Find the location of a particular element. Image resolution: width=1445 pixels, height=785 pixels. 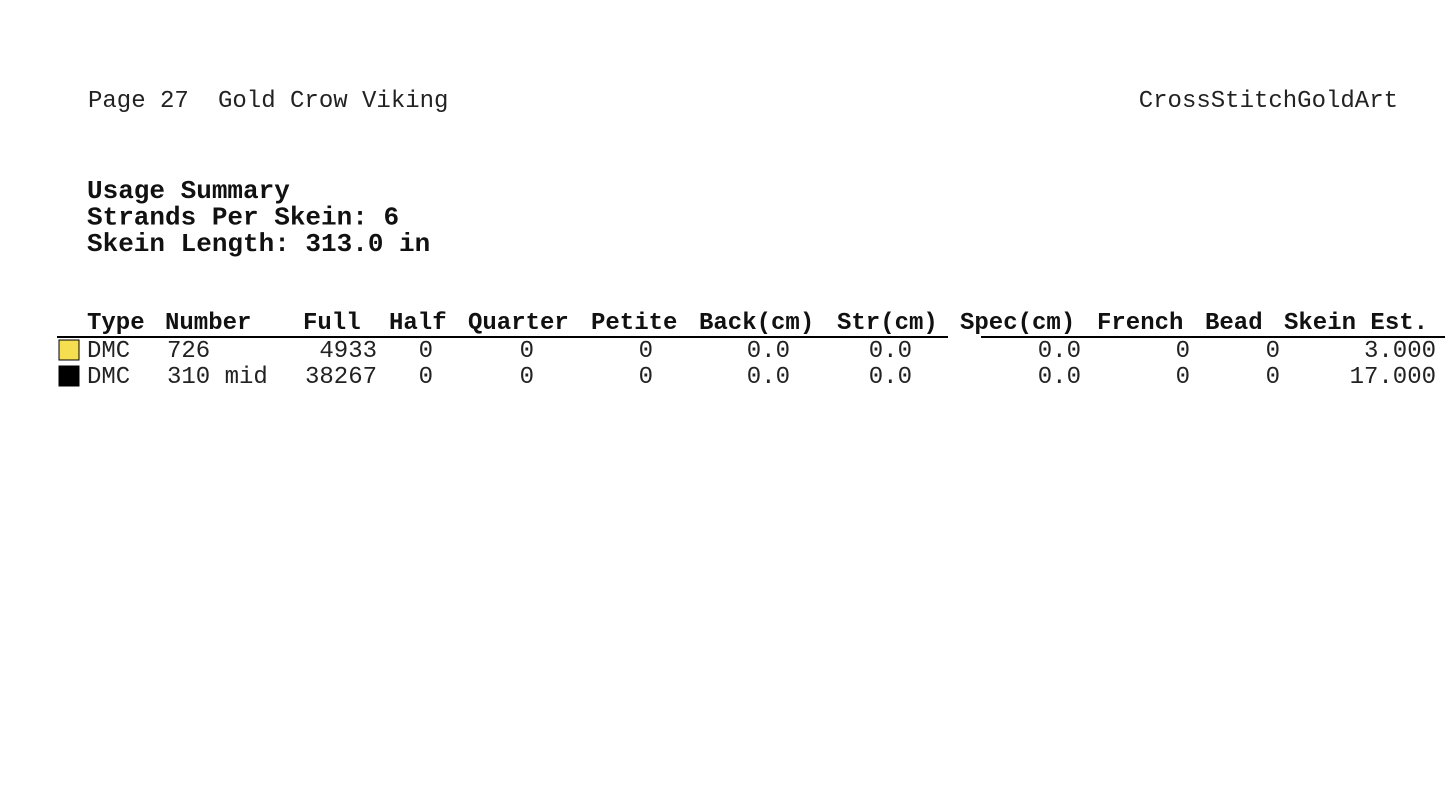

summary-line: Strands Per Skein: 6 is located at coordinates (243, 218).